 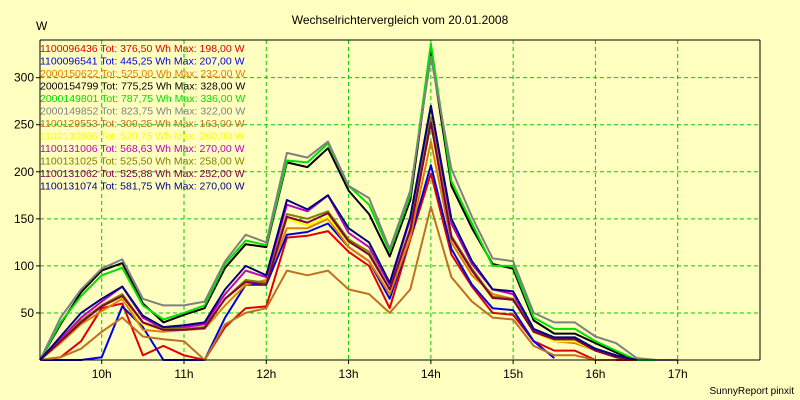 I want to click on x-tick-label: 17h, so click(x=678, y=374).